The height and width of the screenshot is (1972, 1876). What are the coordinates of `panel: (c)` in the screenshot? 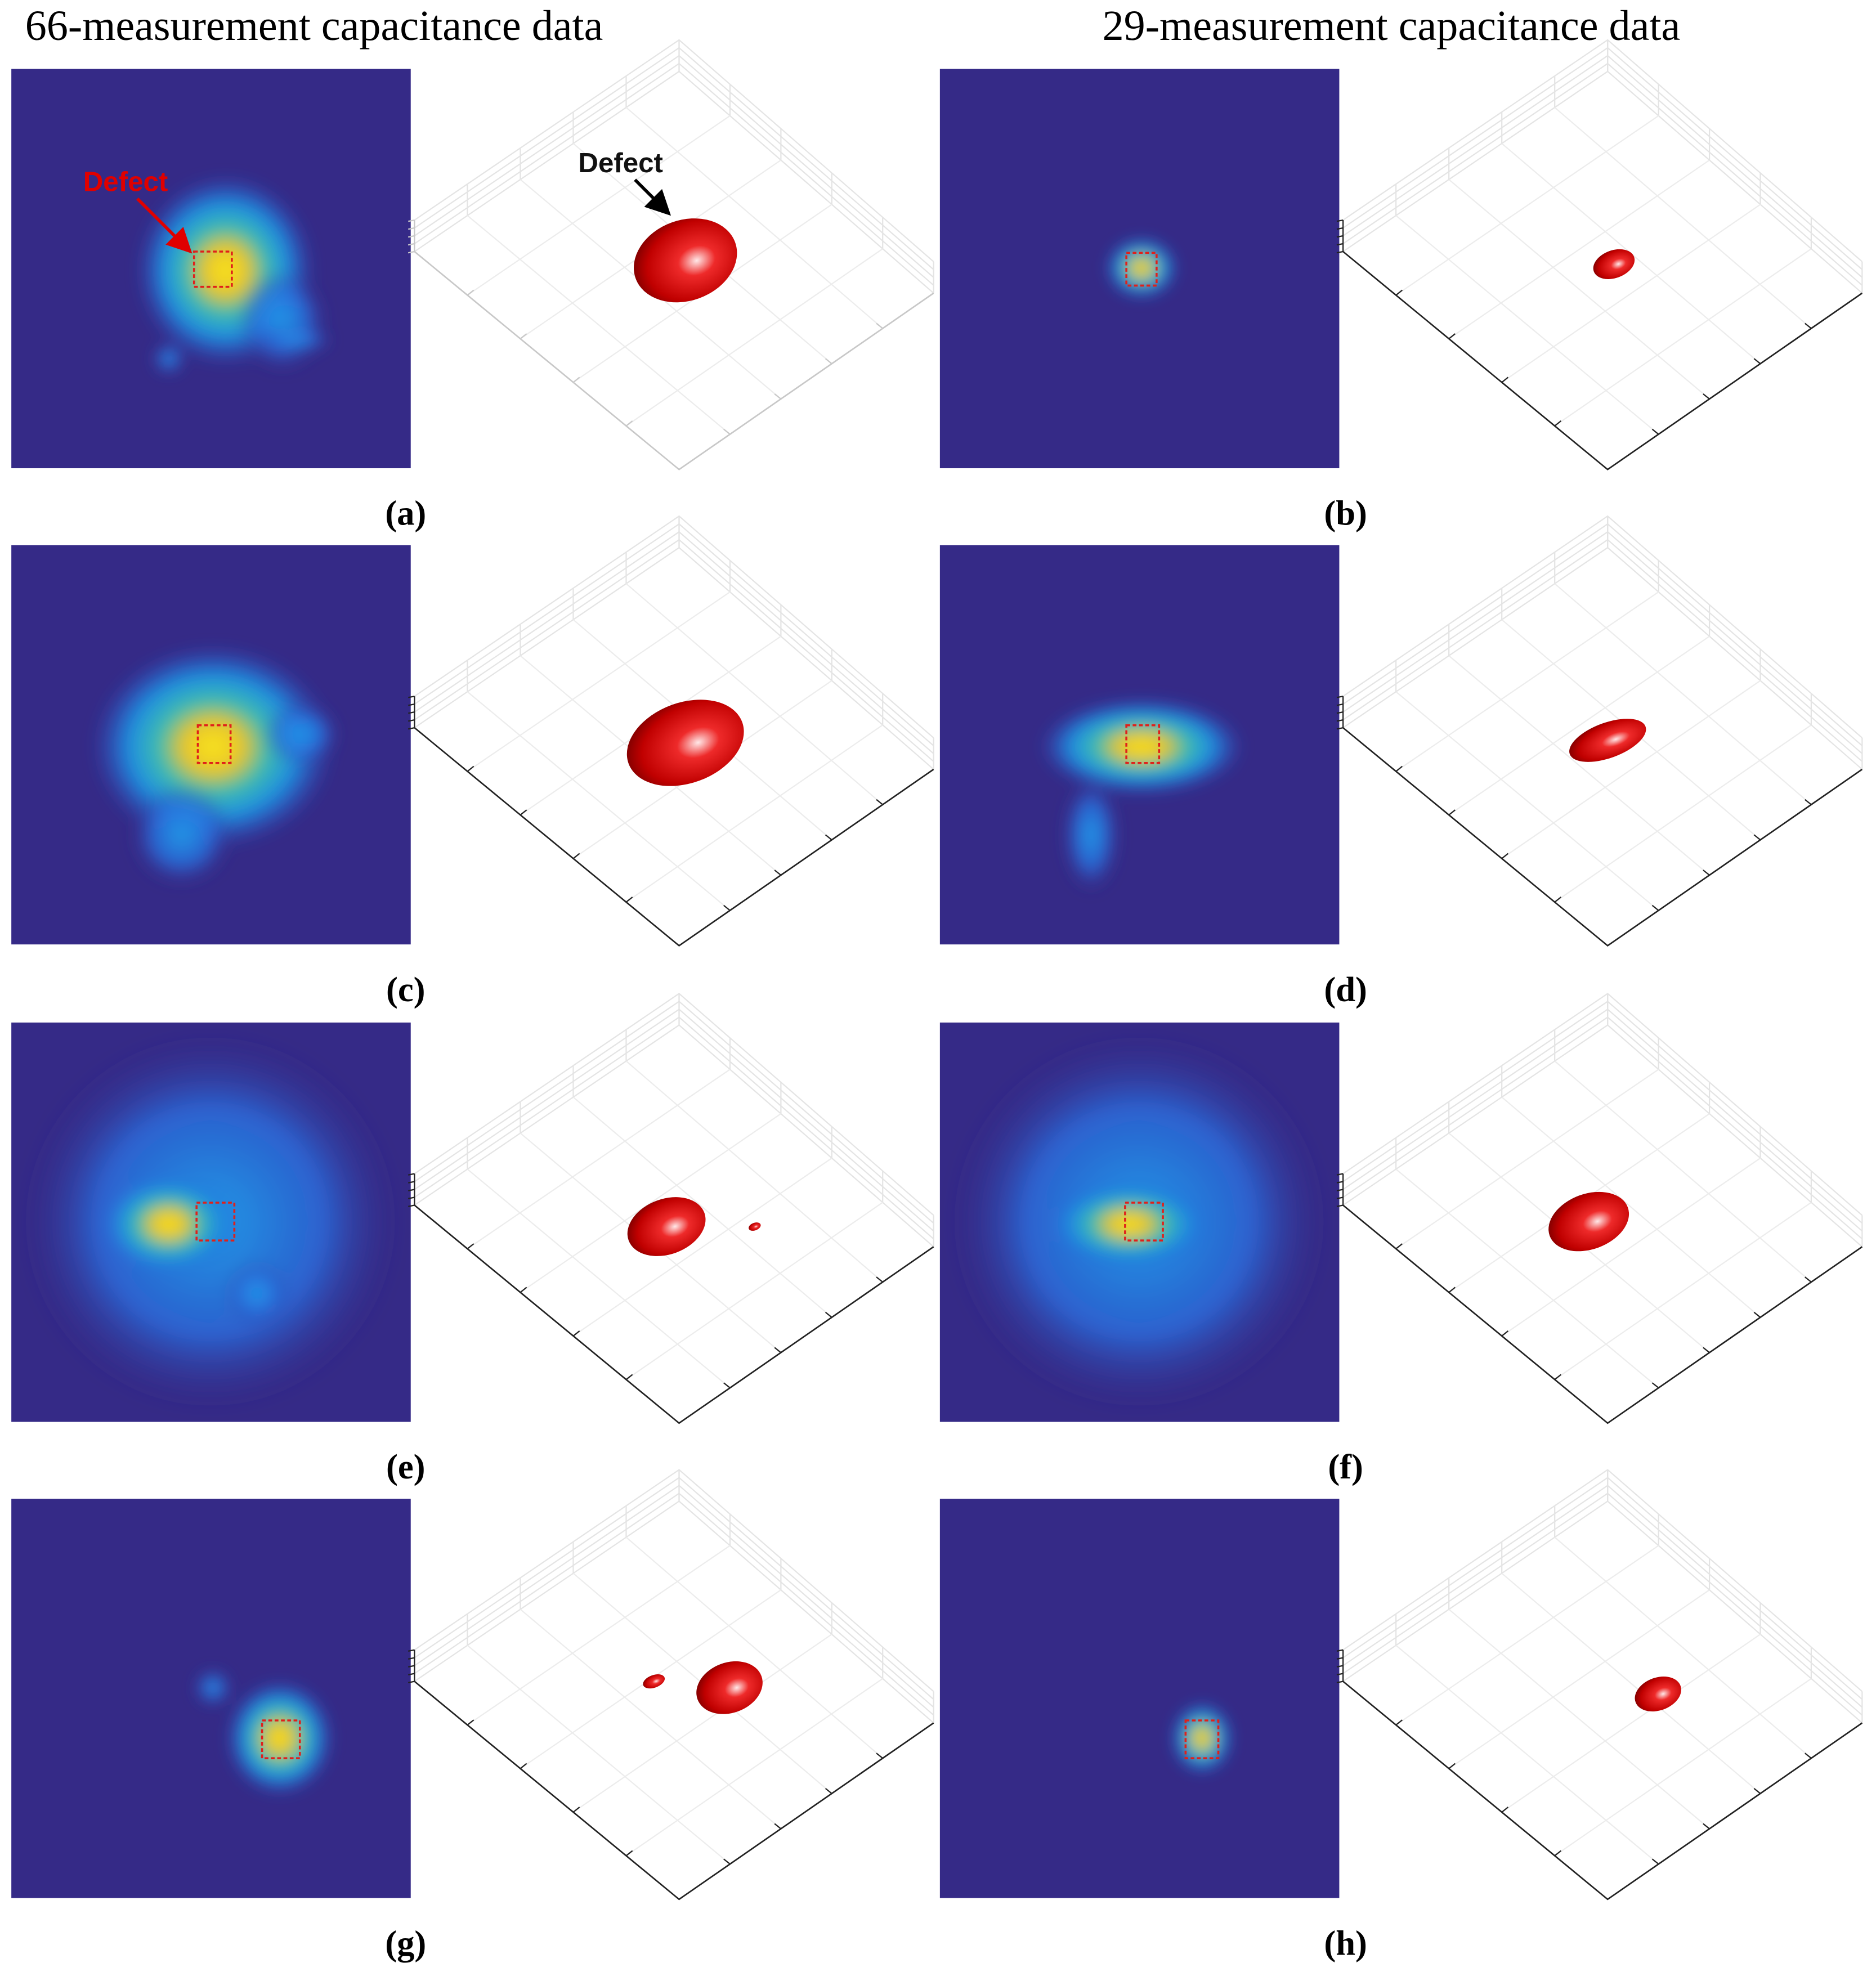 It's located at (472, 762).